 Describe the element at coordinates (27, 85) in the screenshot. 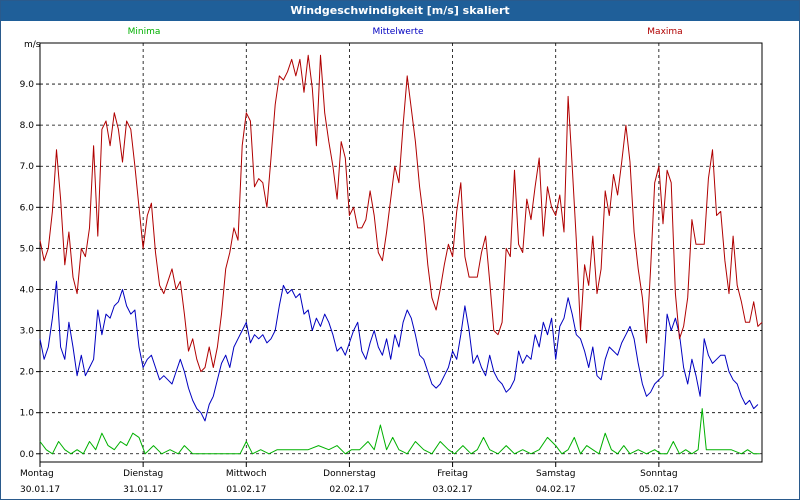

I see `y-tick-label: 9.0` at that location.